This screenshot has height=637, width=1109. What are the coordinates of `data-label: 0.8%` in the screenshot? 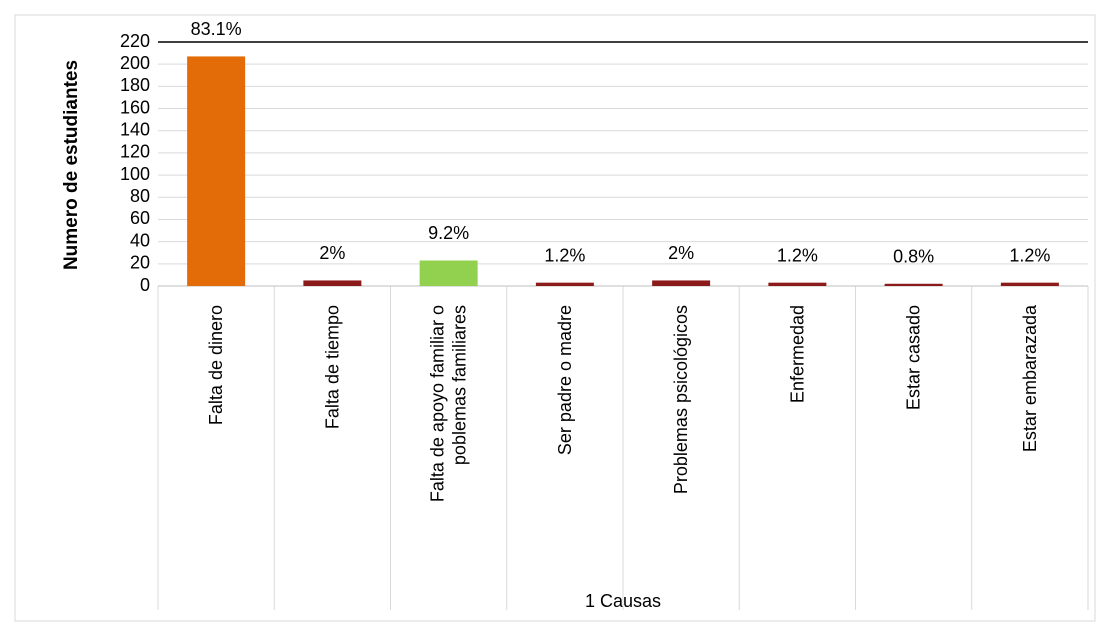 It's located at (913, 257).